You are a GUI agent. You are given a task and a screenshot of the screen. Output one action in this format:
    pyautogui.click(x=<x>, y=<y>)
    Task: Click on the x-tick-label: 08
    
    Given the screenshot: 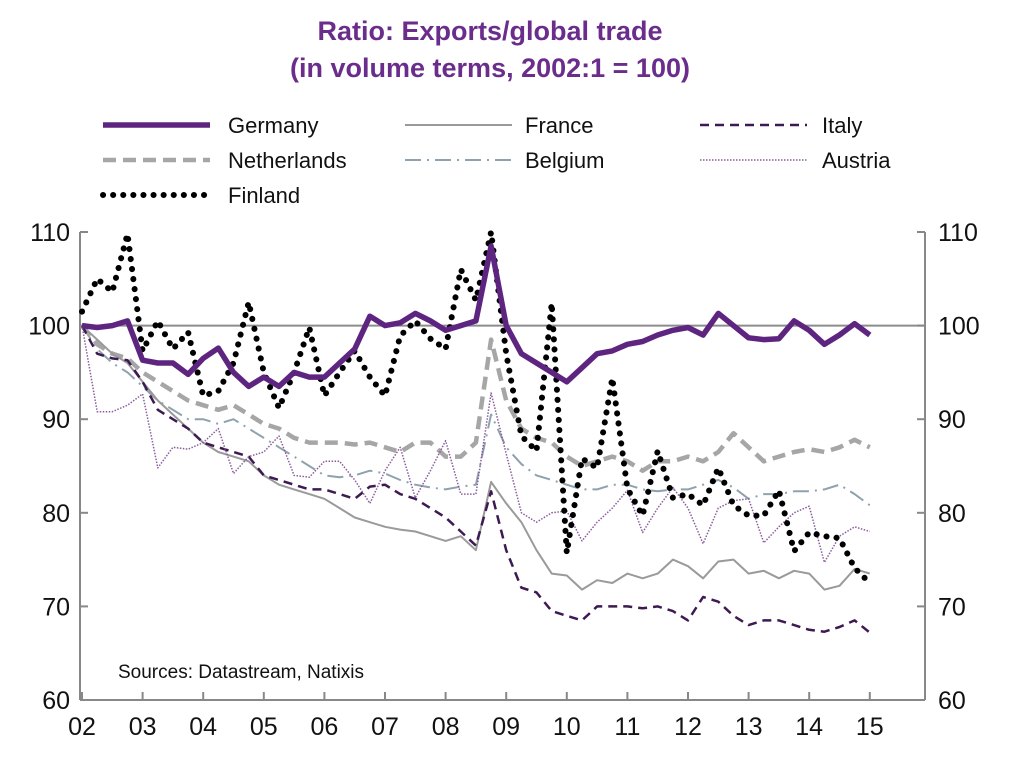 What is the action you would take?
    pyautogui.click(x=446, y=727)
    